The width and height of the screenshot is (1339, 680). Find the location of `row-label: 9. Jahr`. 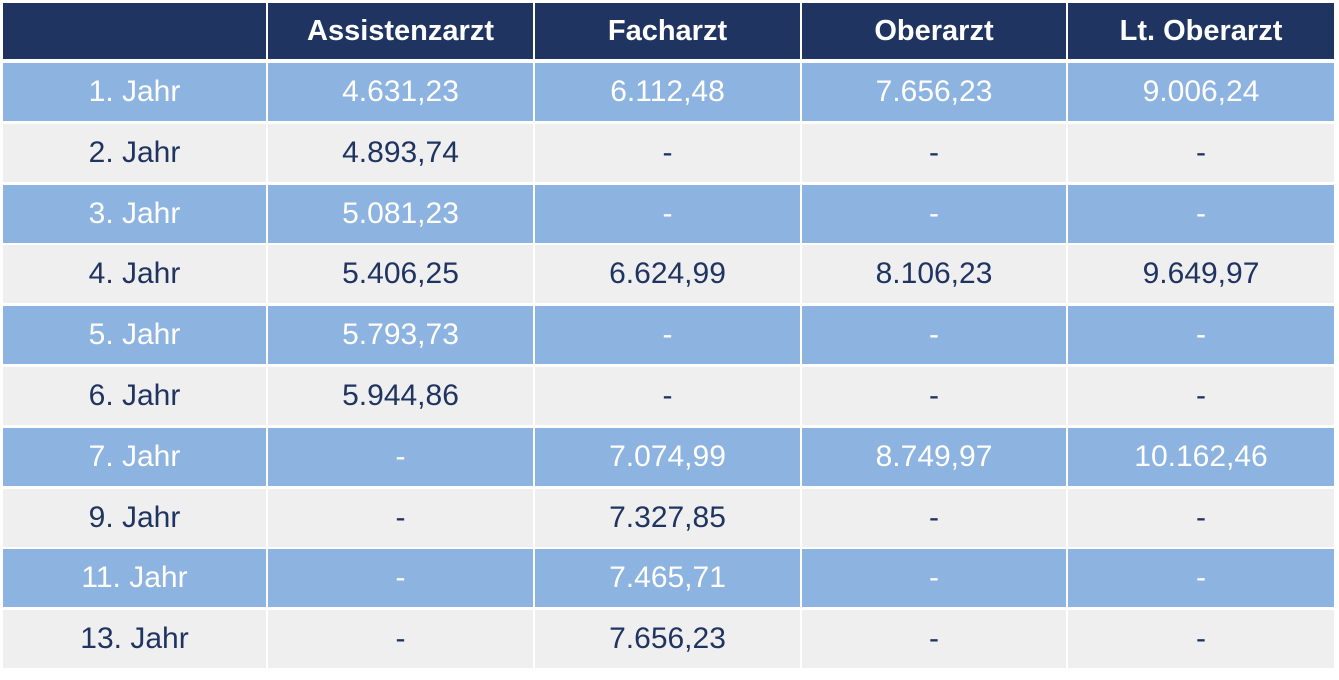

row-label: 9. Jahr is located at coordinates (134, 518).